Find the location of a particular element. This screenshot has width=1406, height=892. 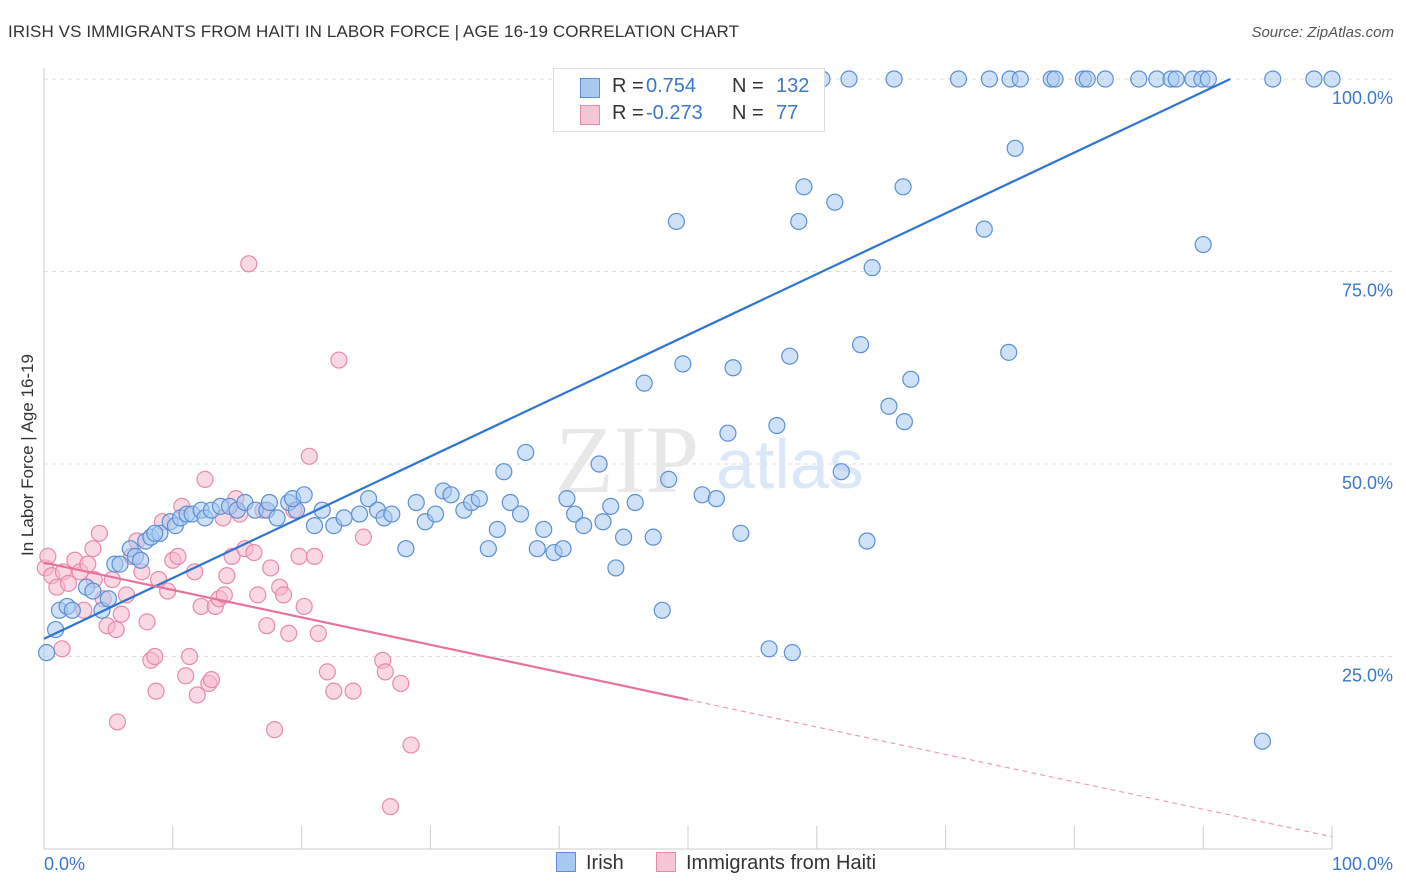

bottom-legend-irish-label: Irish is located at coordinates (605, 863).